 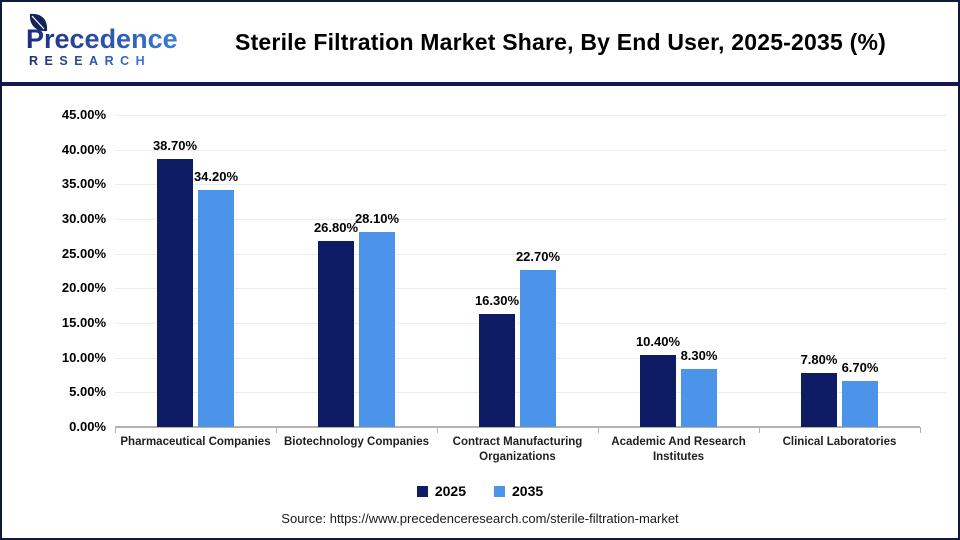 What do you see at coordinates (83, 114) in the screenshot?
I see `y-axis-label: 45.00%` at bounding box center [83, 114].